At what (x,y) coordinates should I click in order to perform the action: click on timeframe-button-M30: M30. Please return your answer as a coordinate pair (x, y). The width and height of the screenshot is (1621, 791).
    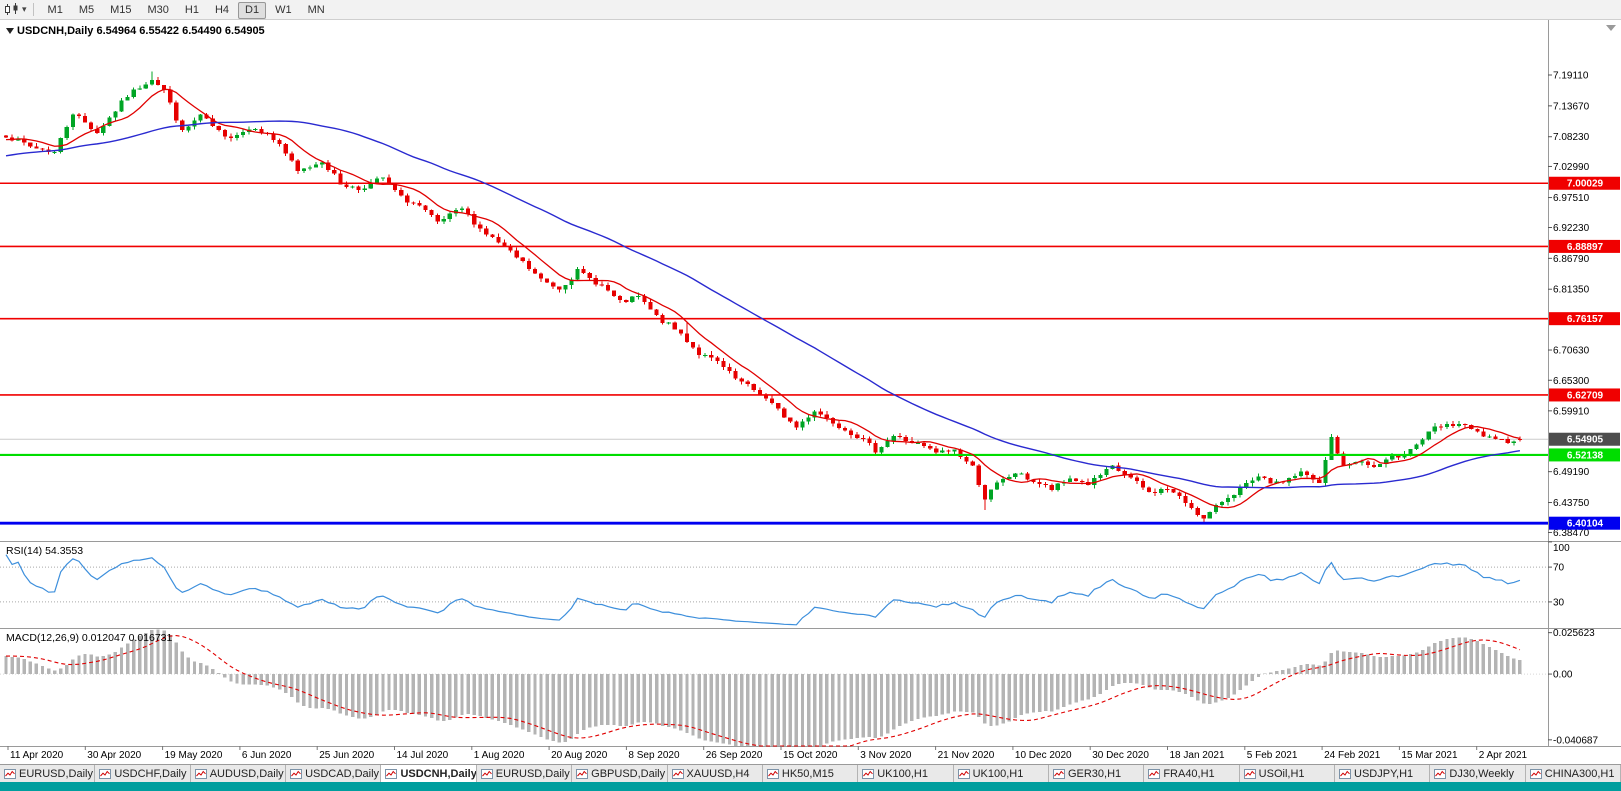
    Looking at the image, I should click on (158, 10).